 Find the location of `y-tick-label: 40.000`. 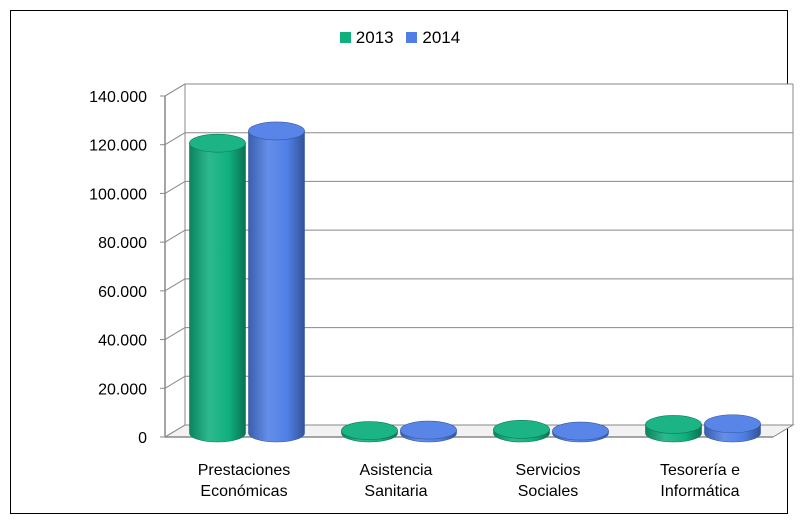

y-tick-label: 40.000 is located at coordinates (122, 341).